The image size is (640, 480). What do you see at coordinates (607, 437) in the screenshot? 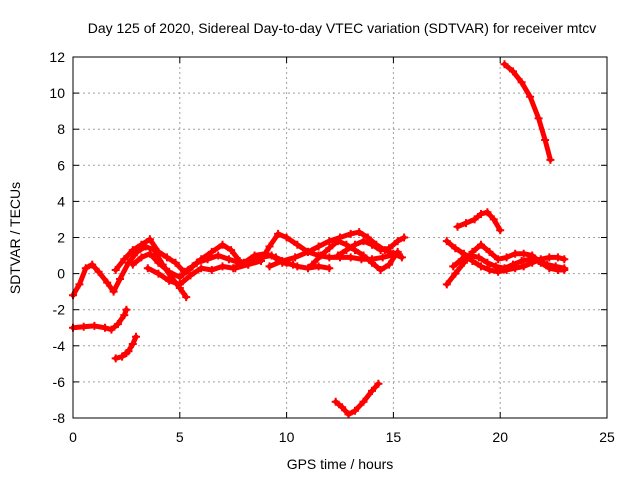
I see `x-tick-label: 25` at bounding box center [607, 437].